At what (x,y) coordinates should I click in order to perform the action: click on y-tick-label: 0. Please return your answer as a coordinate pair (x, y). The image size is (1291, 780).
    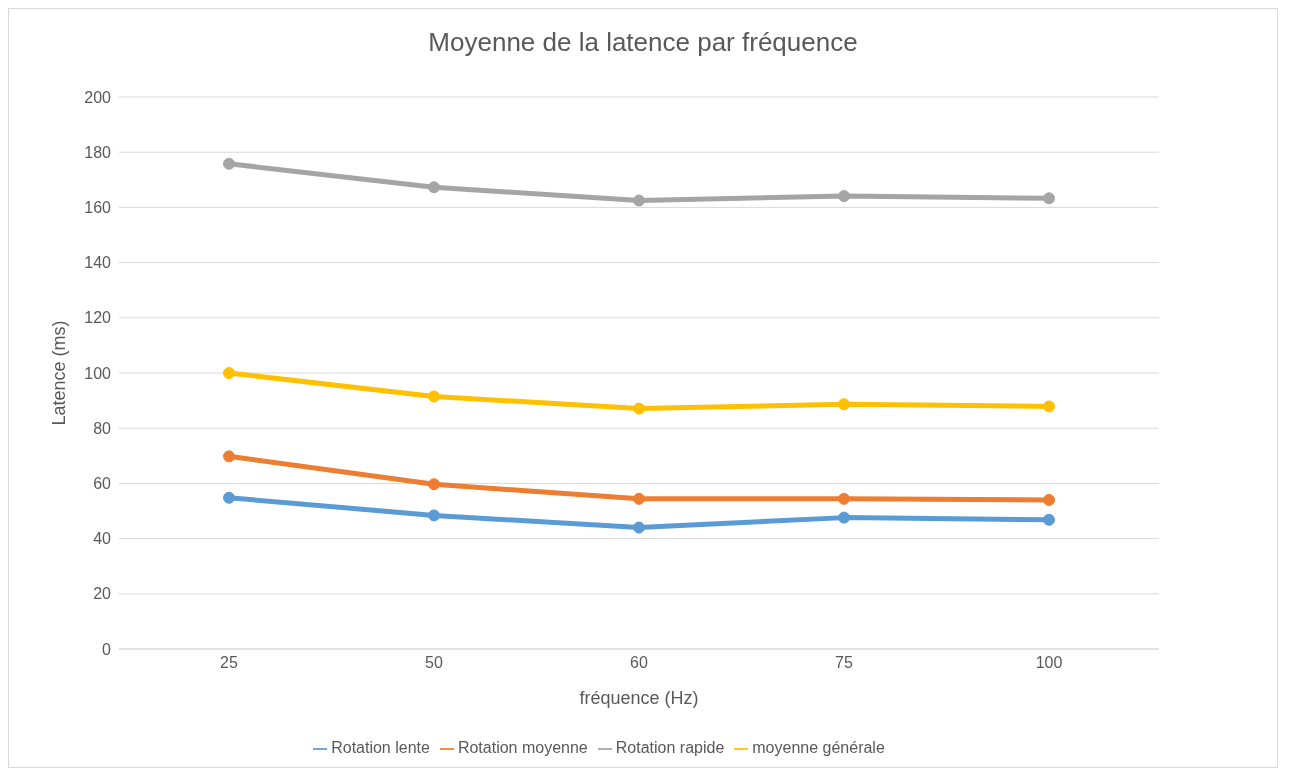
    Looking at the image, I should click on (107, 649).